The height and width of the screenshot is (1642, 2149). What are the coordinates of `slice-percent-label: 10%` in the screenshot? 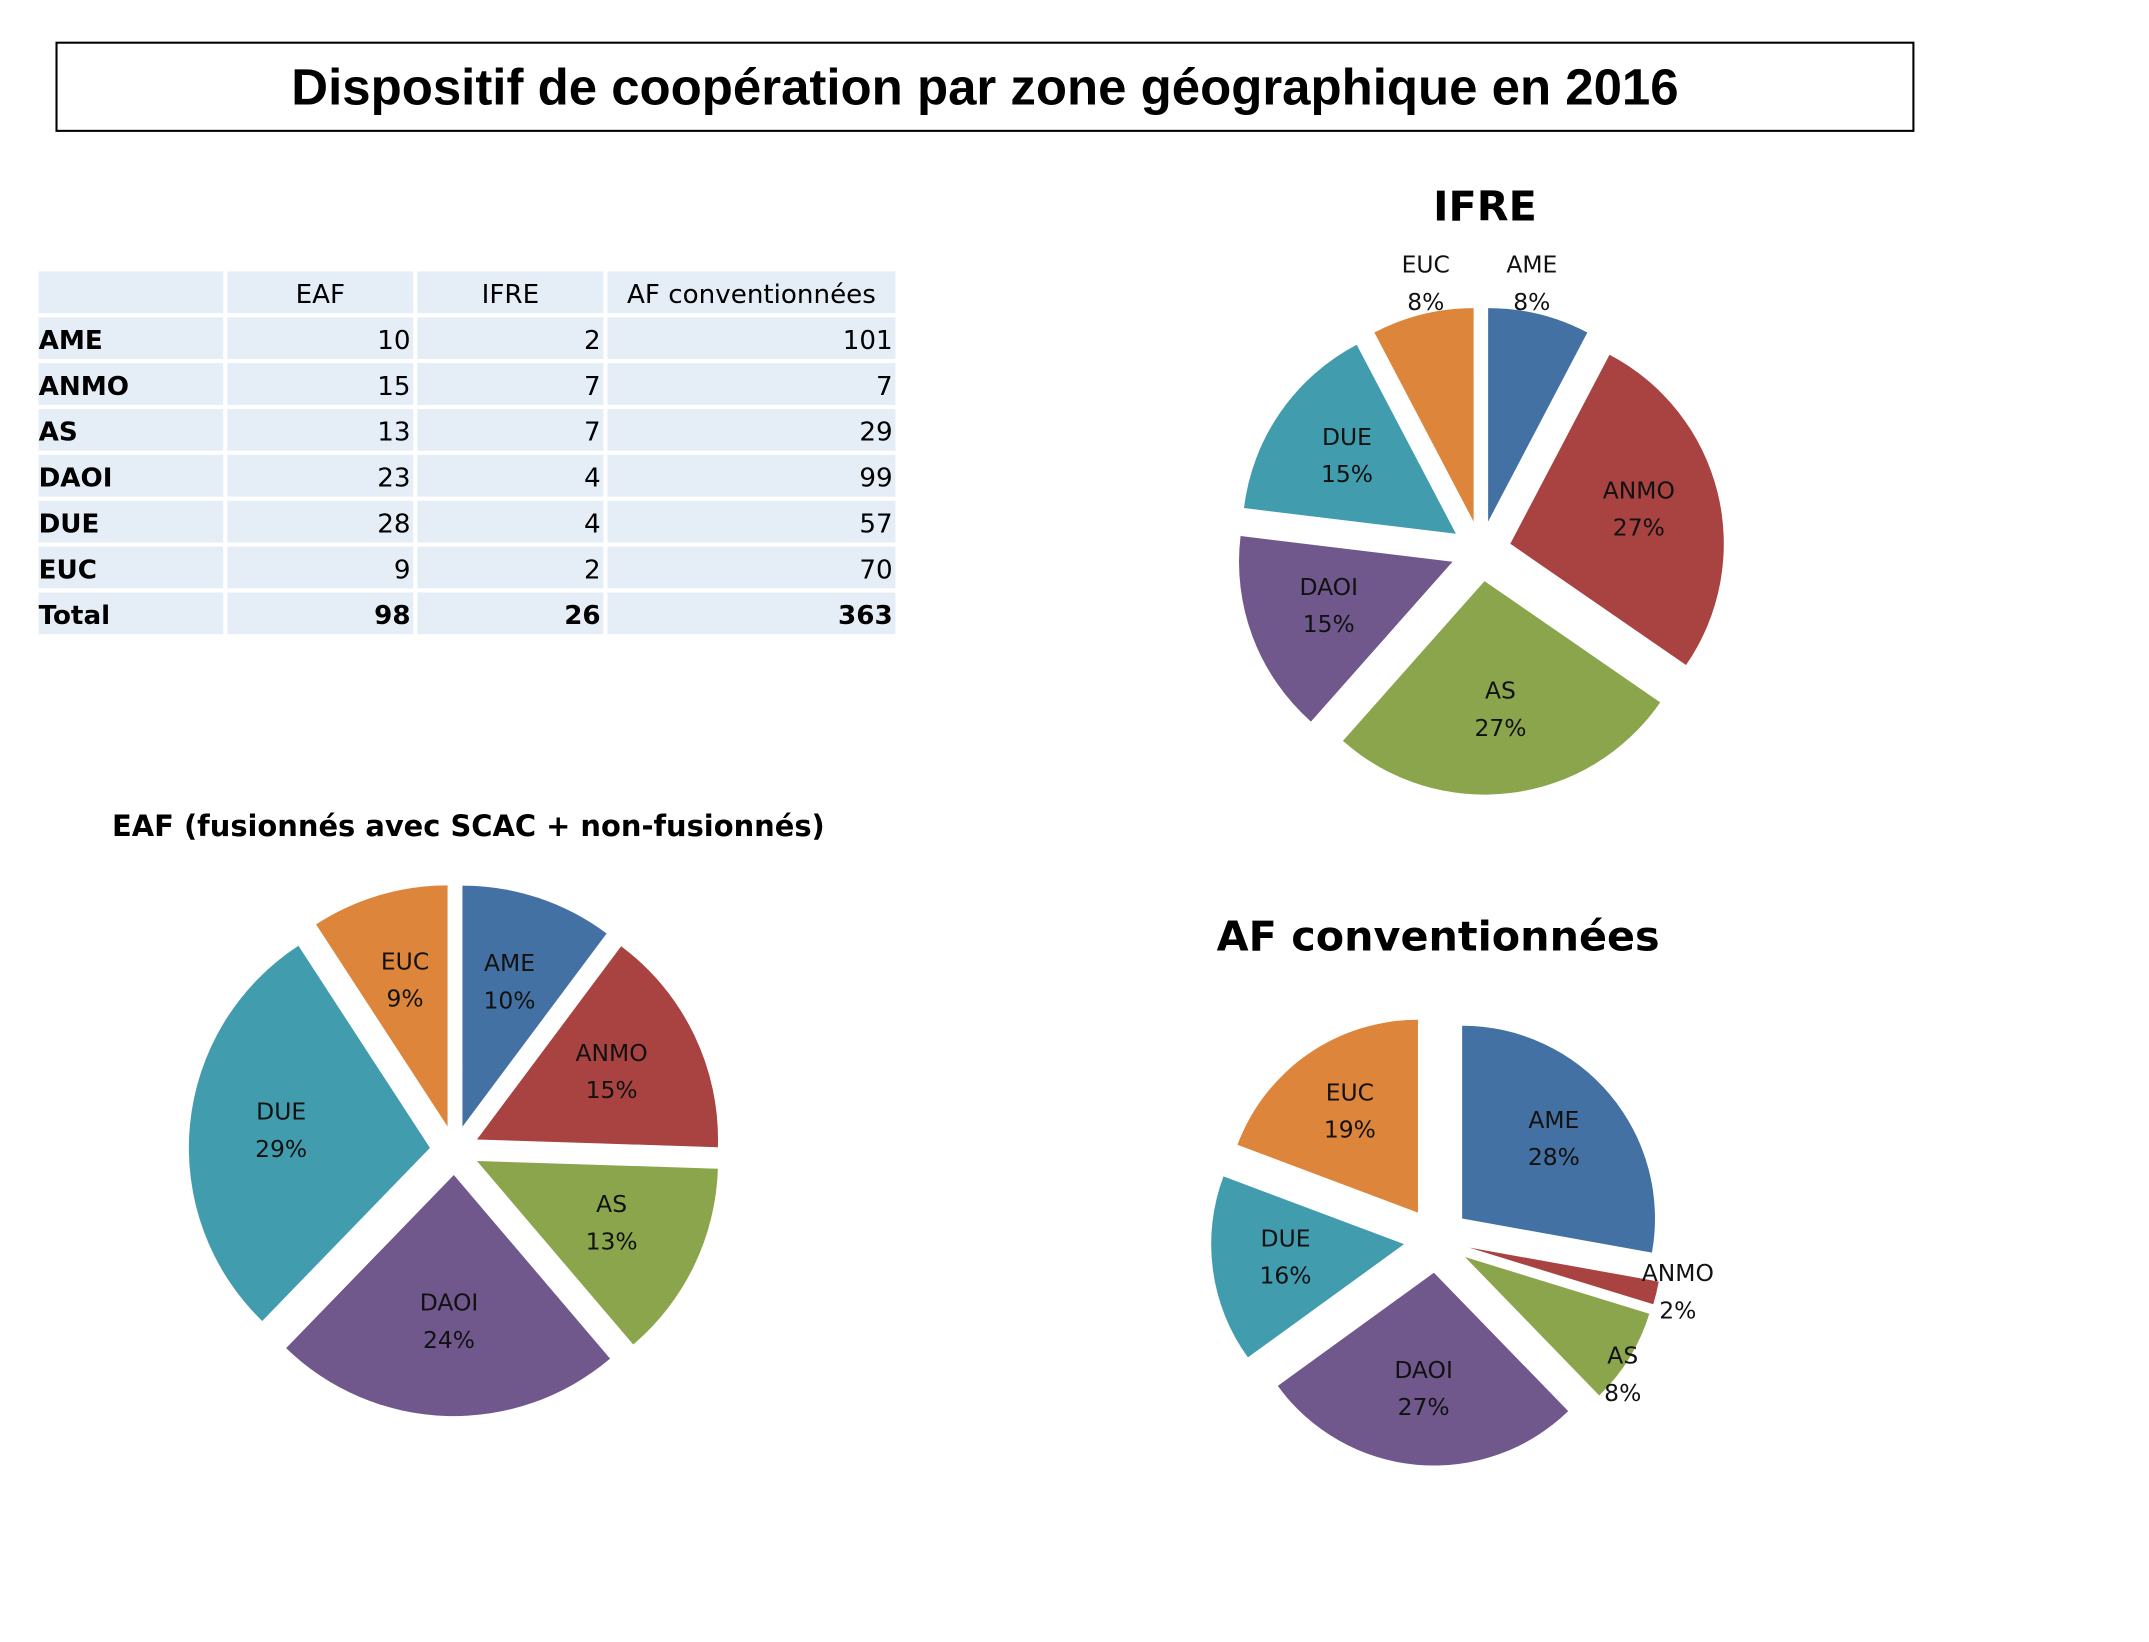 It's located at (510, 1000).